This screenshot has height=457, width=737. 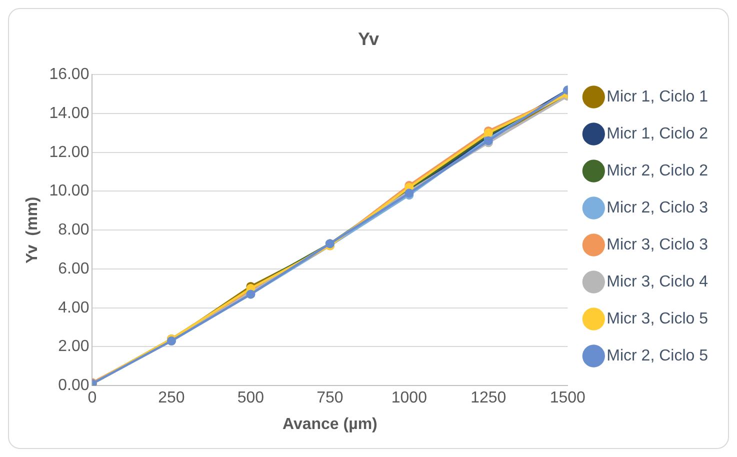 I want to click on y-tick-label: 16.00, so click(x=69, y=75).